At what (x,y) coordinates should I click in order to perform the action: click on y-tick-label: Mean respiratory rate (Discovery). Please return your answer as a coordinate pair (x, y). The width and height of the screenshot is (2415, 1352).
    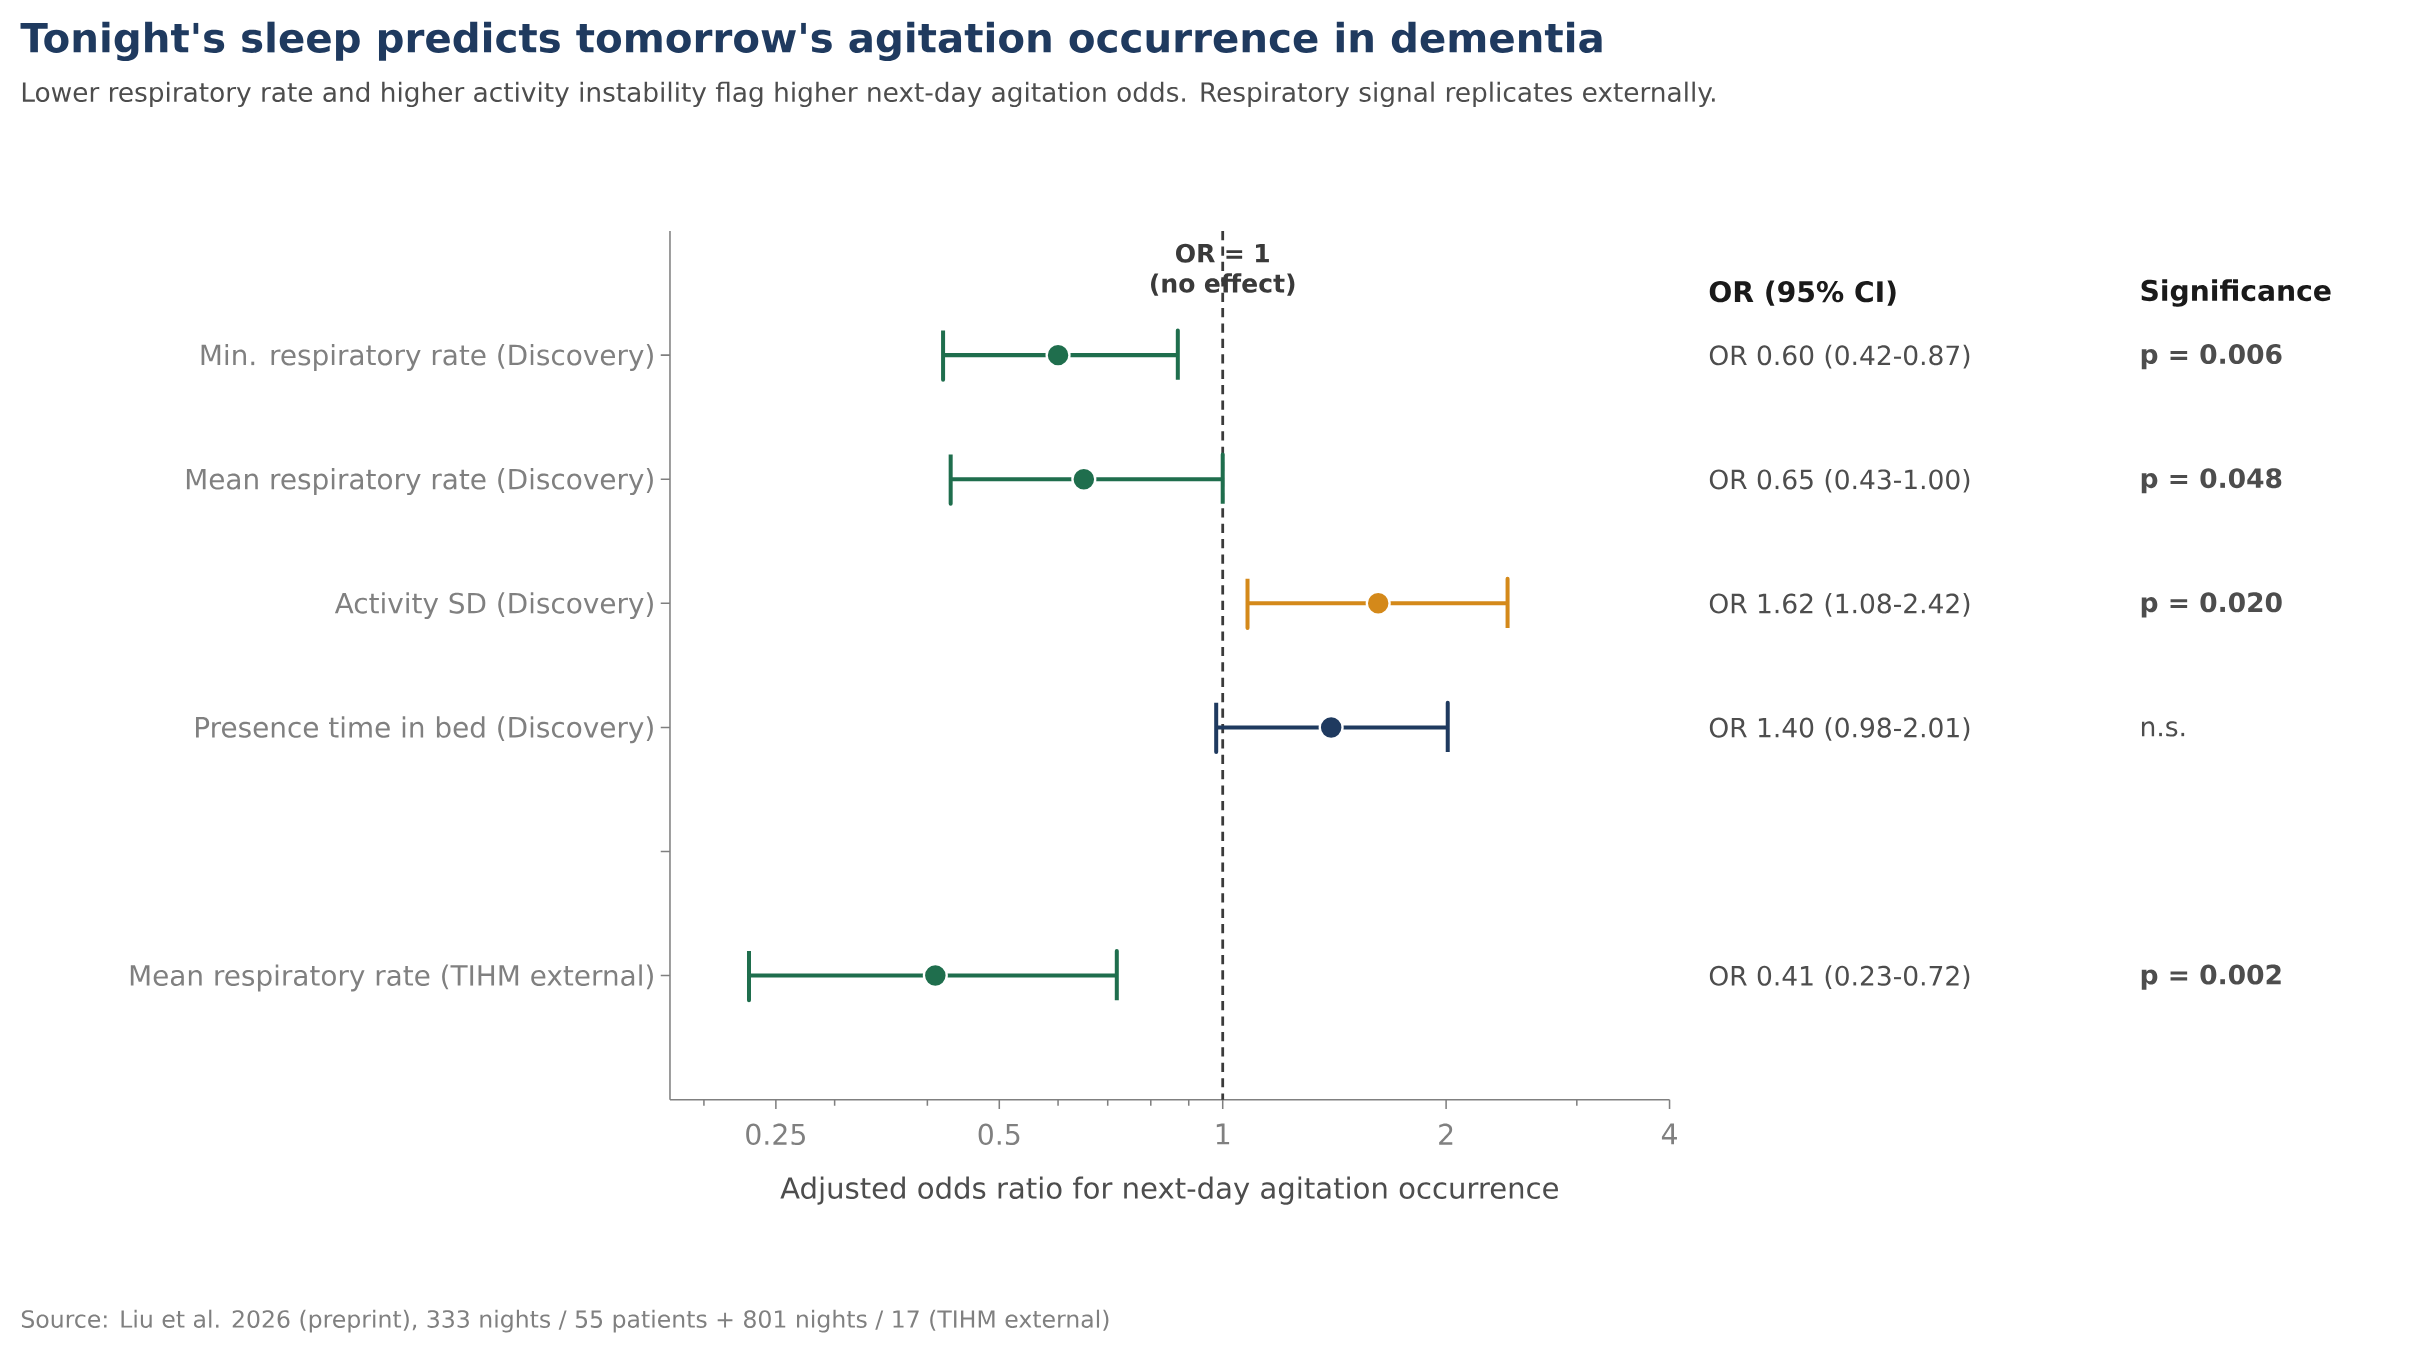
    Looking at the image, I should click on (419, 481).